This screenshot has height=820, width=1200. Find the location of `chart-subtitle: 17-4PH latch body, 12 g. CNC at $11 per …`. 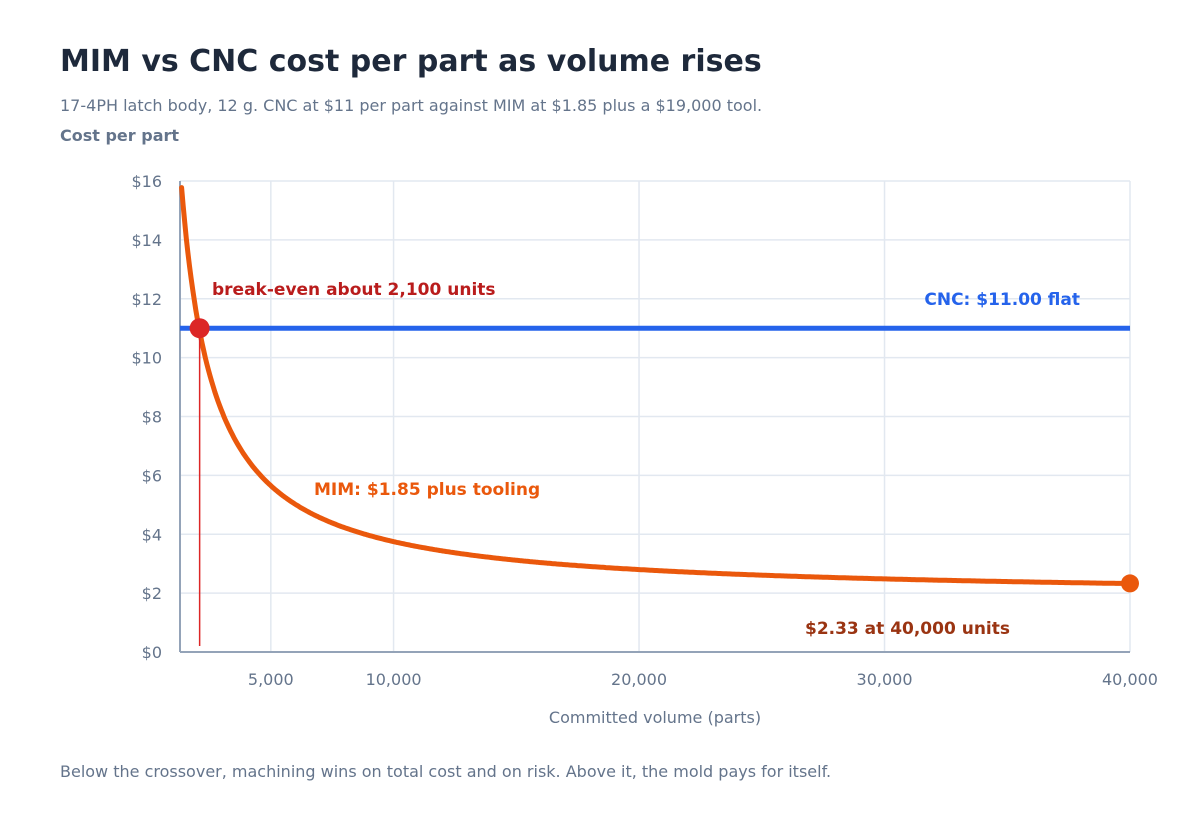

chart-subtitle: 17-4PH latch body, 12 g. CNC at $11 per … is located at coordinates (411, 105).